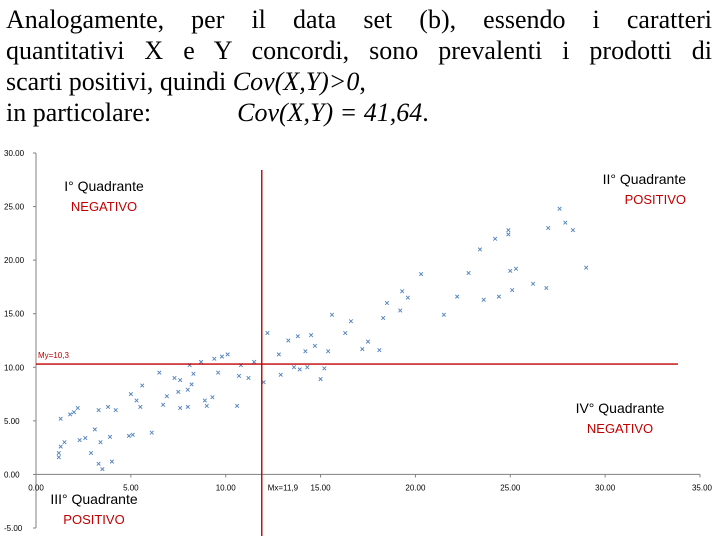 The width and height of the screenshot is (720, 540). What do you see at coordinates (330, 112) in the screenshot?
I see `covariance-value: Cov(X,Y) = 41,64` at bounding box center [330, 112].